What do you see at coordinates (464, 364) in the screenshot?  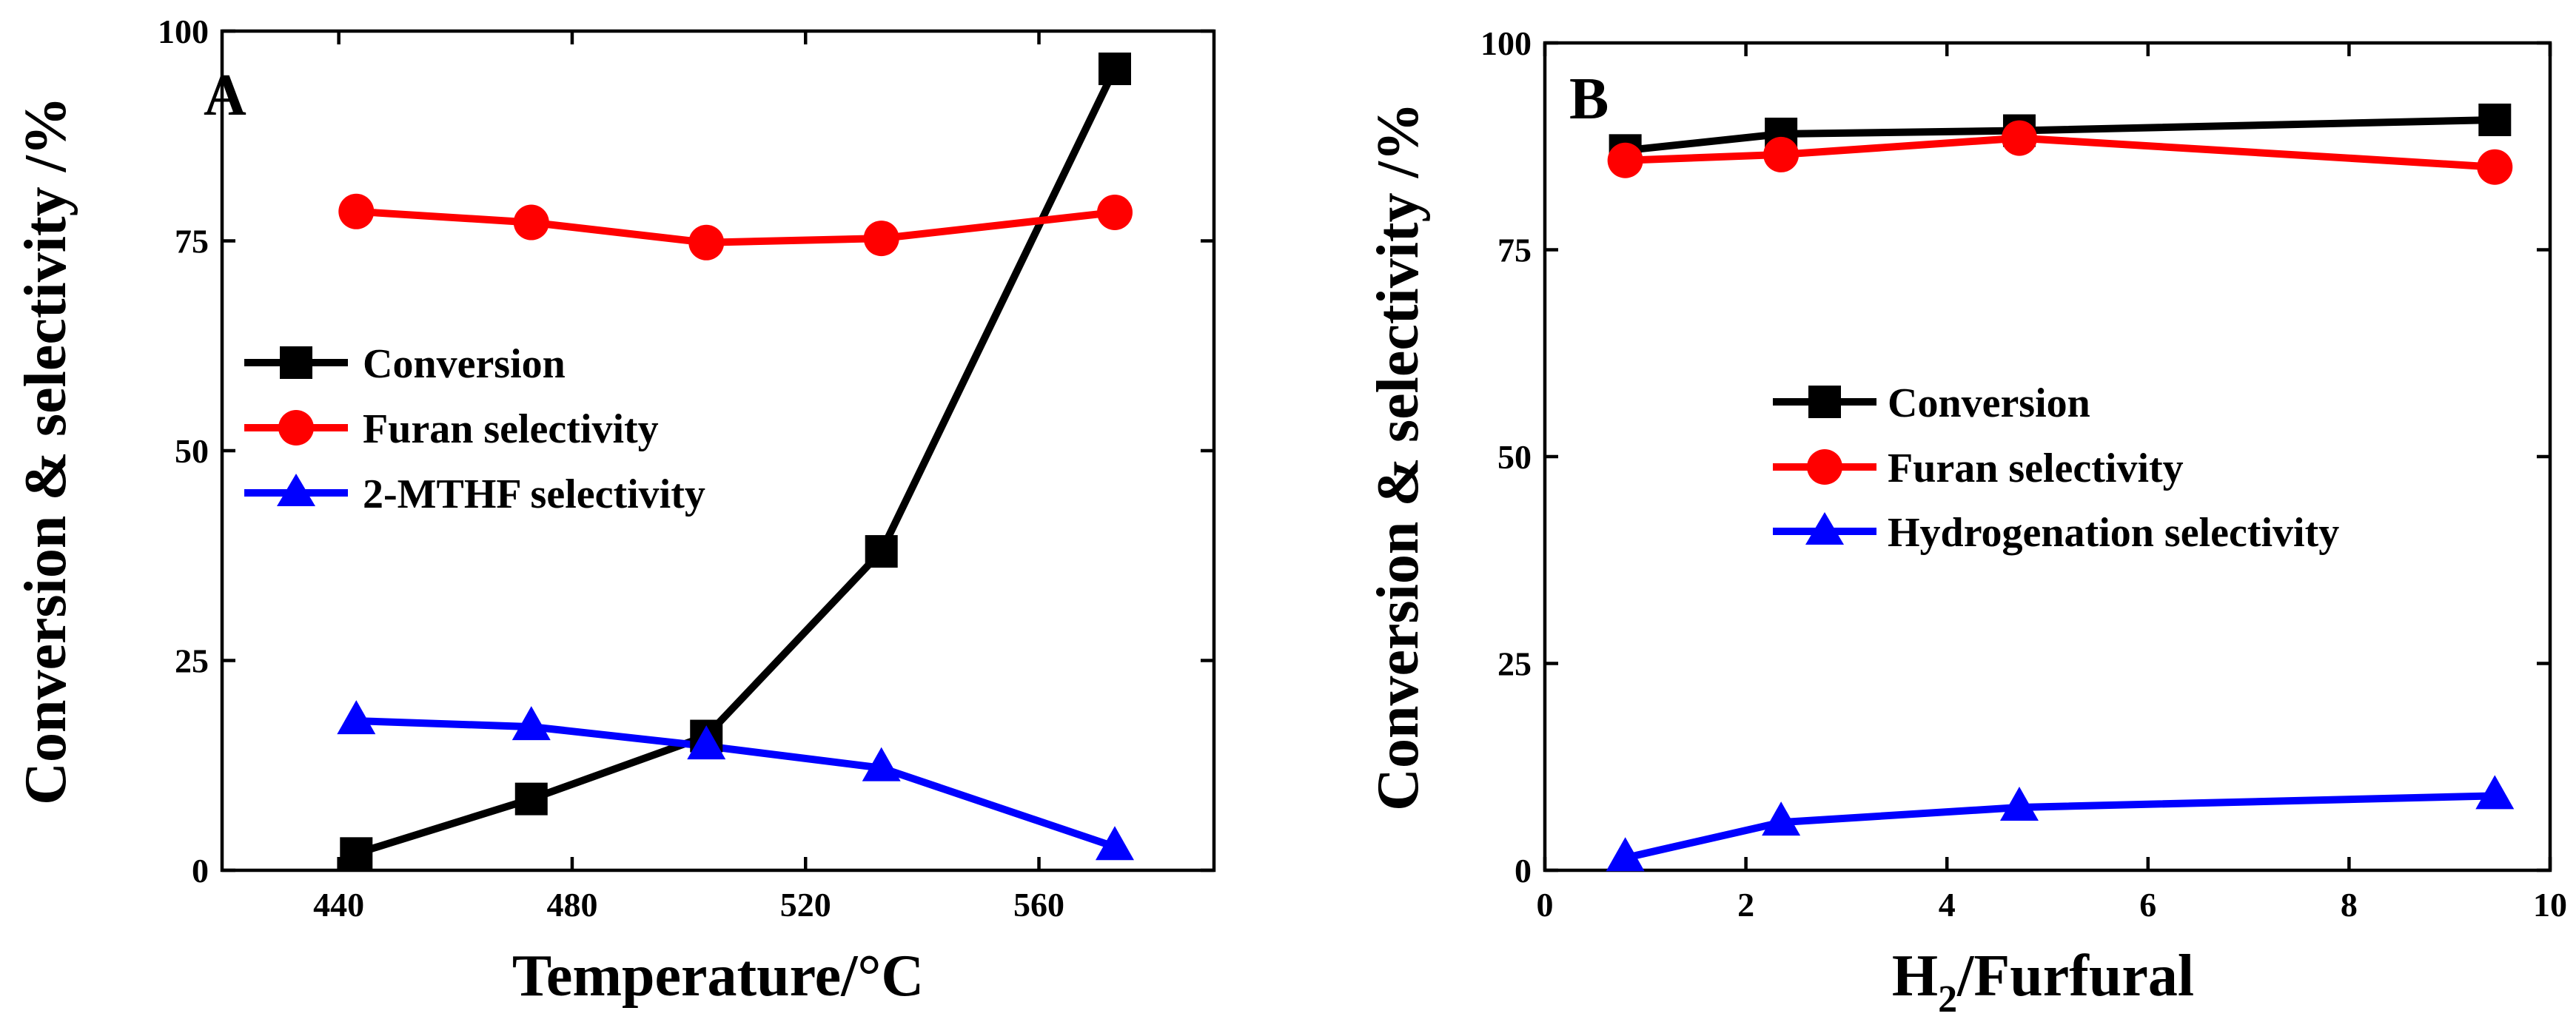 I see `legend-a-conversion-label: Conversion` at bounding box center [464, 364].